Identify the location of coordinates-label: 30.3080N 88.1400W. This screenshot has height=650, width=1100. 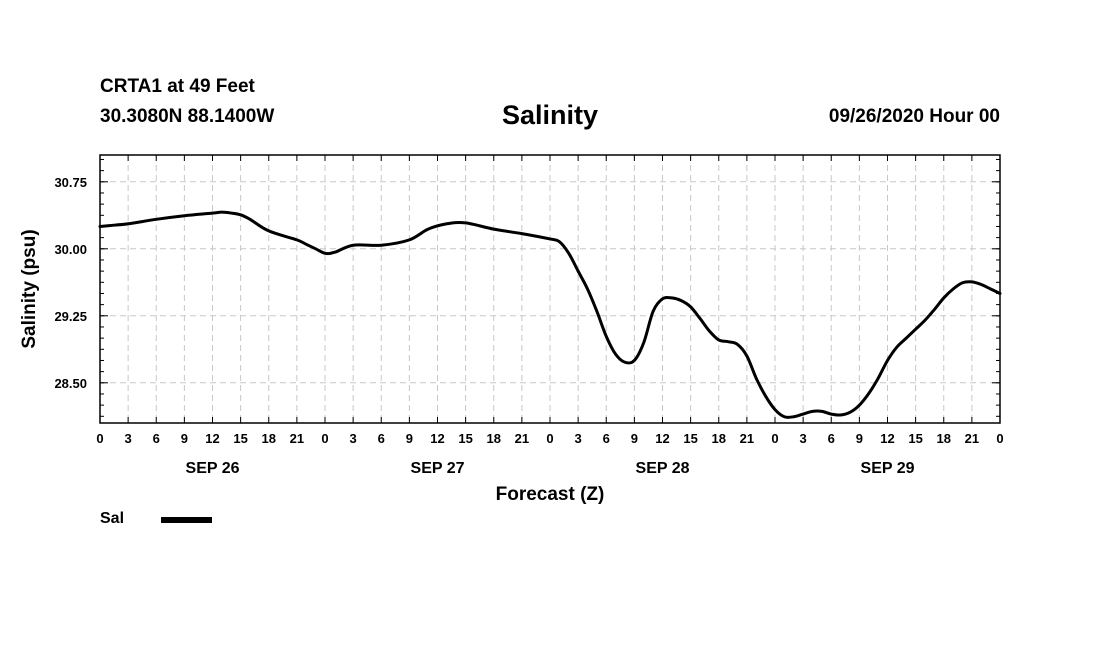
(187, 116).